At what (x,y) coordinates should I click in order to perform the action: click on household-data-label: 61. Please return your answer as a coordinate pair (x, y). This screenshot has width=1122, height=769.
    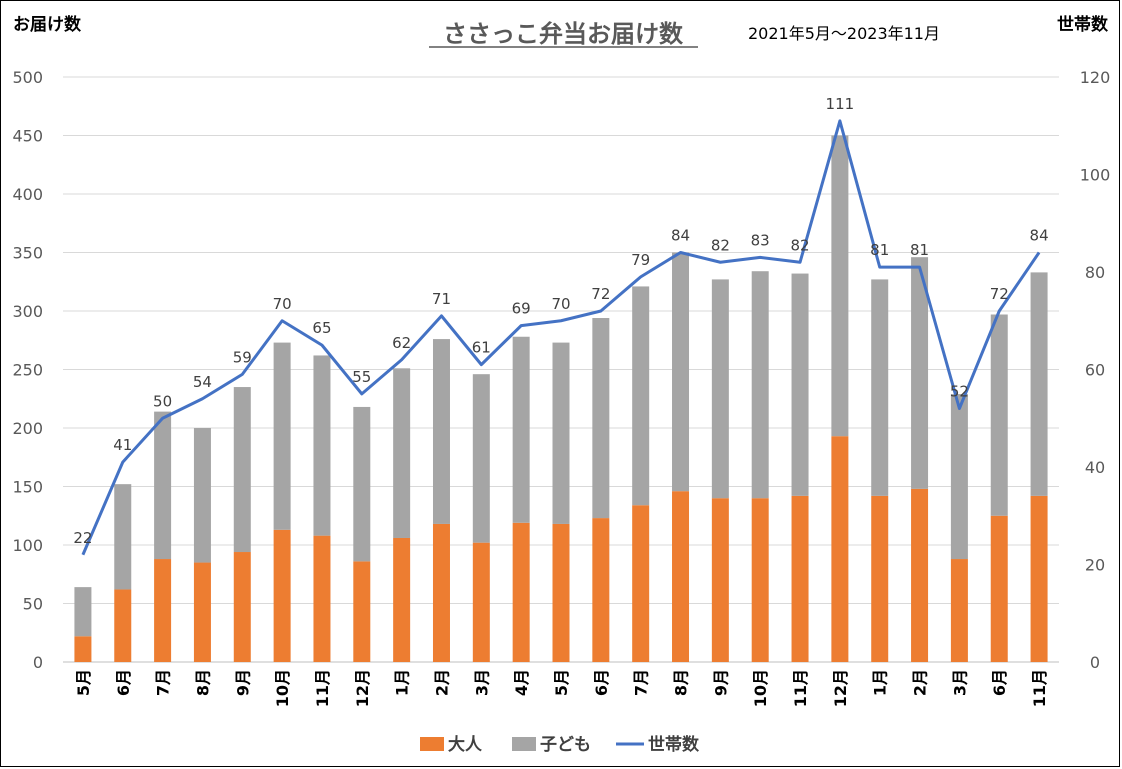
    Looking at the image, I should click on (481, 348).